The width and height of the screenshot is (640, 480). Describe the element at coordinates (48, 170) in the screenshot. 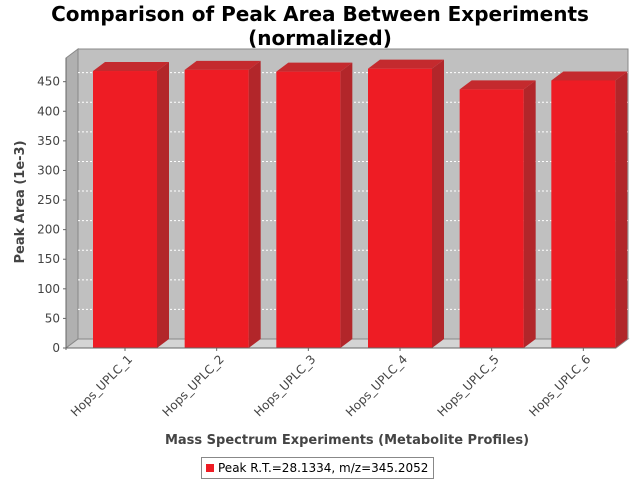

I see `y-tick-label: 300` at that location.